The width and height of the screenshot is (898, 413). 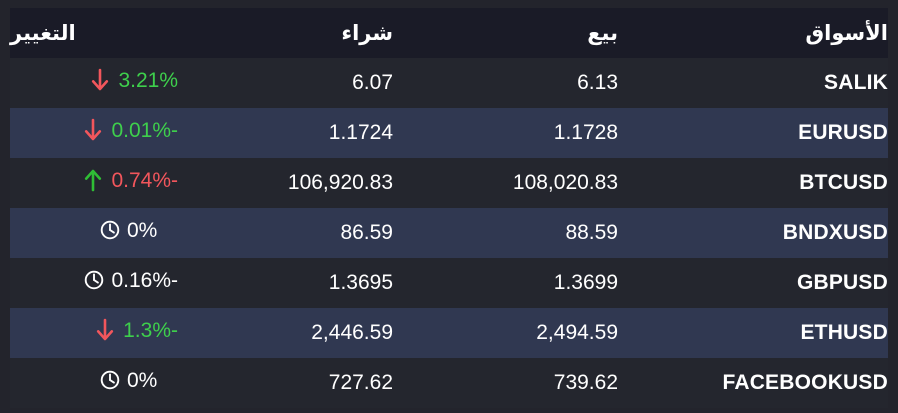 What do you see at coordinates (585, 382) in the screenshot?
I see `cell-sell-price: 739.62` at bounding box center [585, 382].